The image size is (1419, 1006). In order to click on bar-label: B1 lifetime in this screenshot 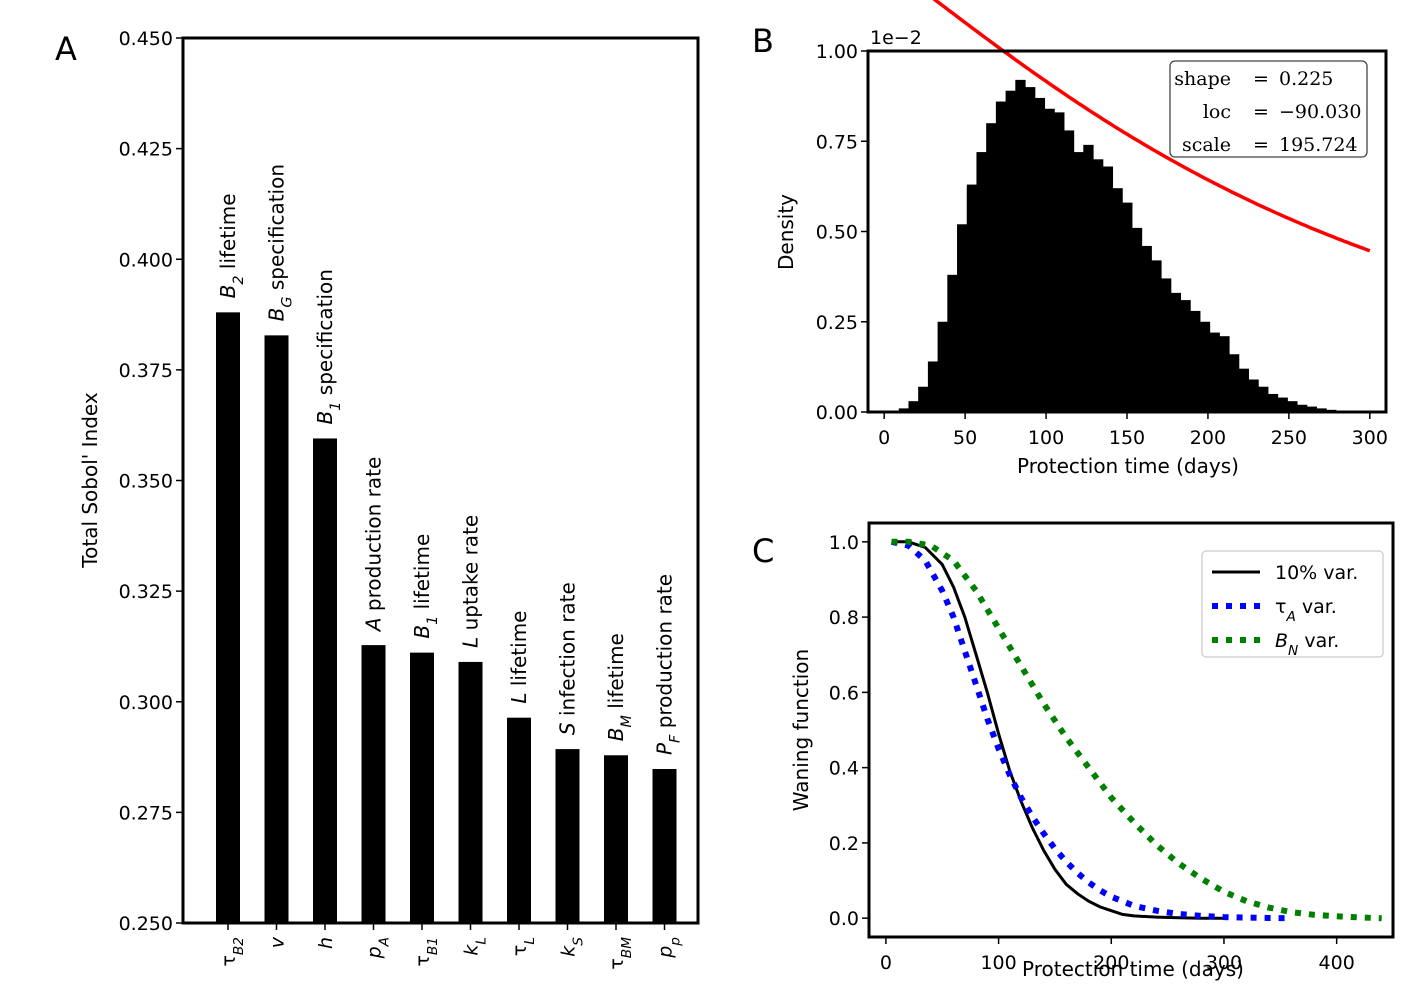, I will do `click(425, 586)`.